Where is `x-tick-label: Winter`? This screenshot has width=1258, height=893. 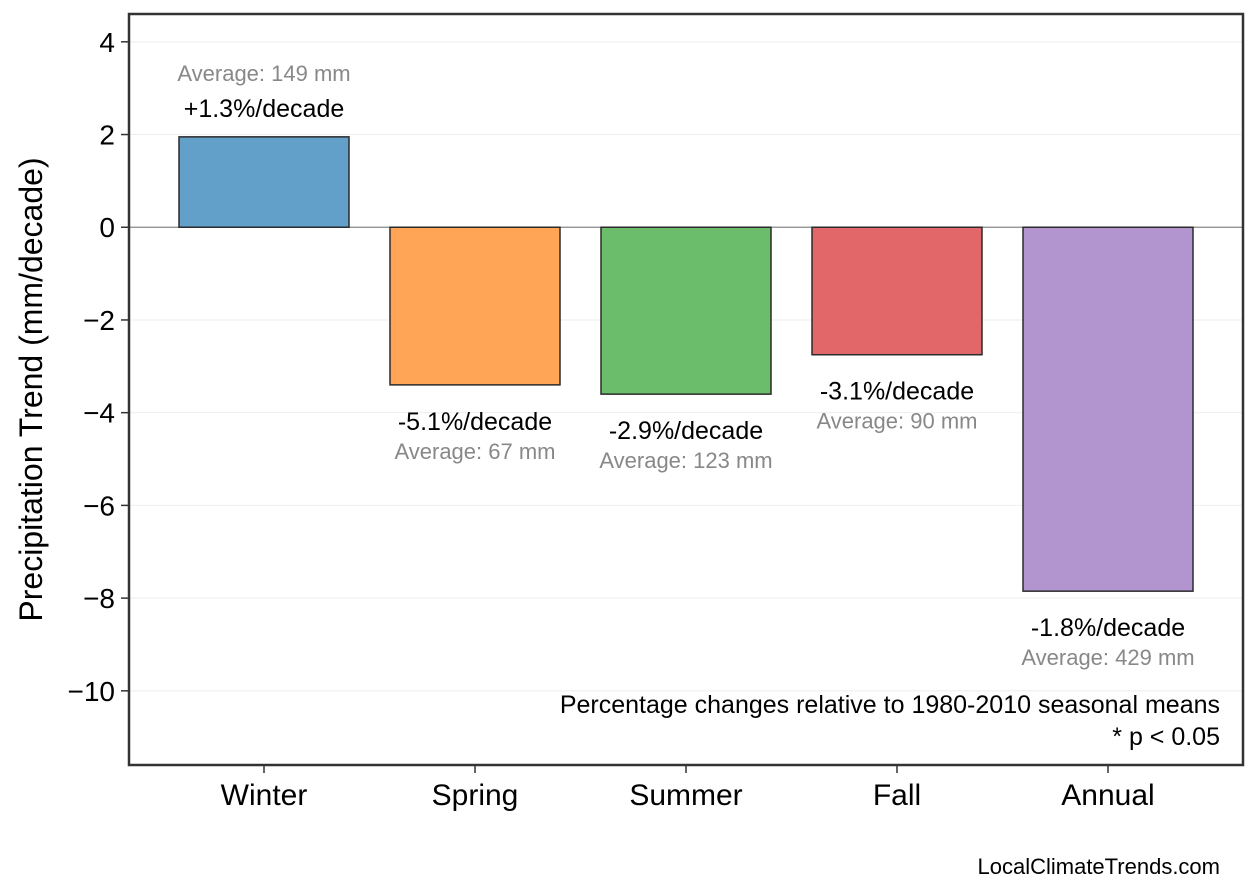
x-tick-label: Winter is located at coordinates (264, 795).